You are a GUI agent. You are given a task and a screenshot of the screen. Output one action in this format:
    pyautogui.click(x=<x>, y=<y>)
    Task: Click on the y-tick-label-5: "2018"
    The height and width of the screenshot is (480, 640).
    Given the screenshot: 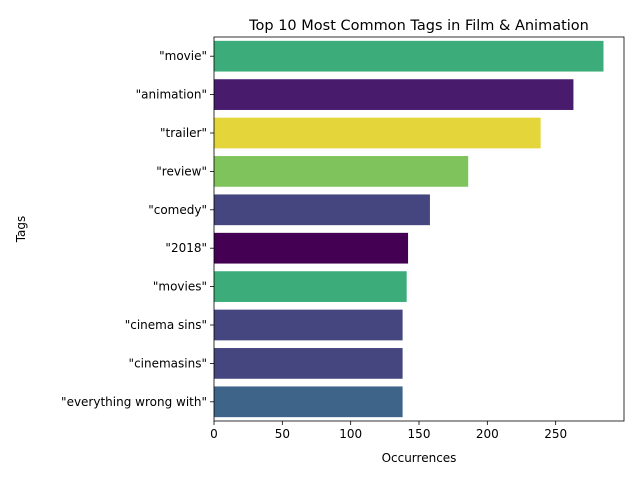 What is the action you would take?
    pyautogui.click(x=186, y=248)
    